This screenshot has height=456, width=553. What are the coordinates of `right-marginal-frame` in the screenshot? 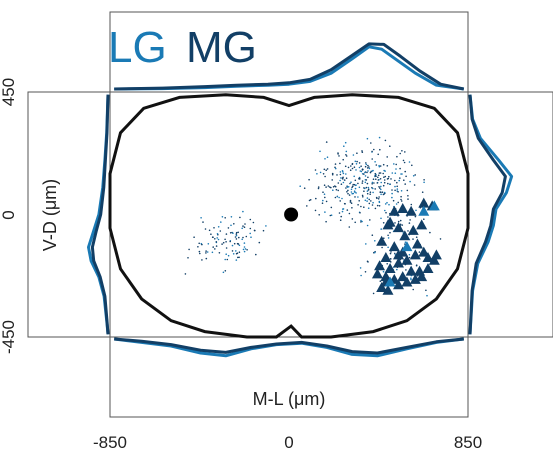 It's located at (510, 214).